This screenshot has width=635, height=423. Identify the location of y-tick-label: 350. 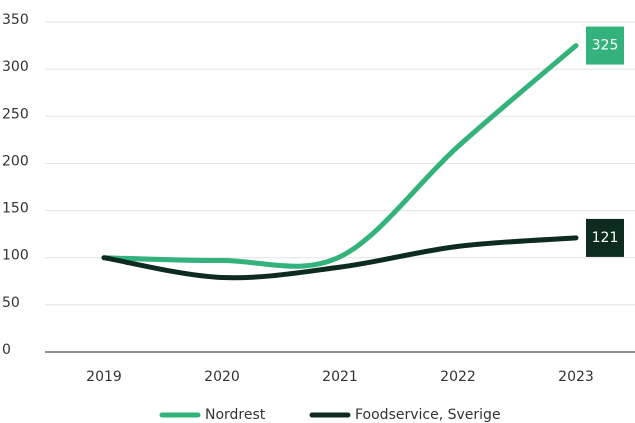
(15, 20).